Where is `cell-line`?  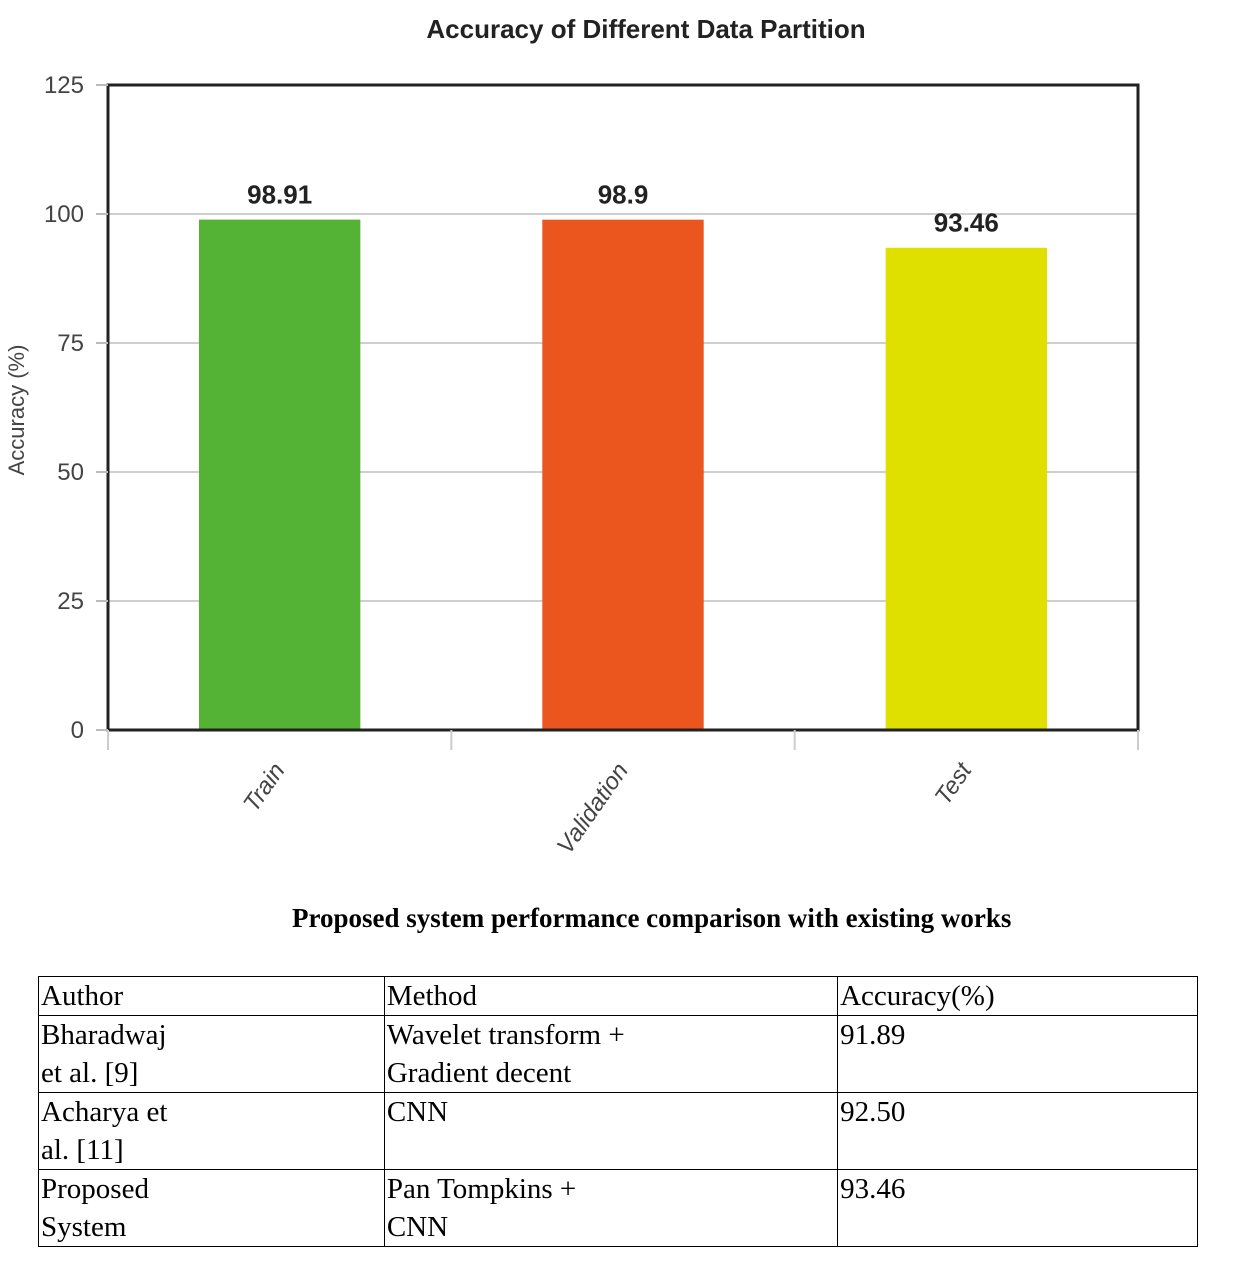
cell-line is located at coordinates (611, 1150).